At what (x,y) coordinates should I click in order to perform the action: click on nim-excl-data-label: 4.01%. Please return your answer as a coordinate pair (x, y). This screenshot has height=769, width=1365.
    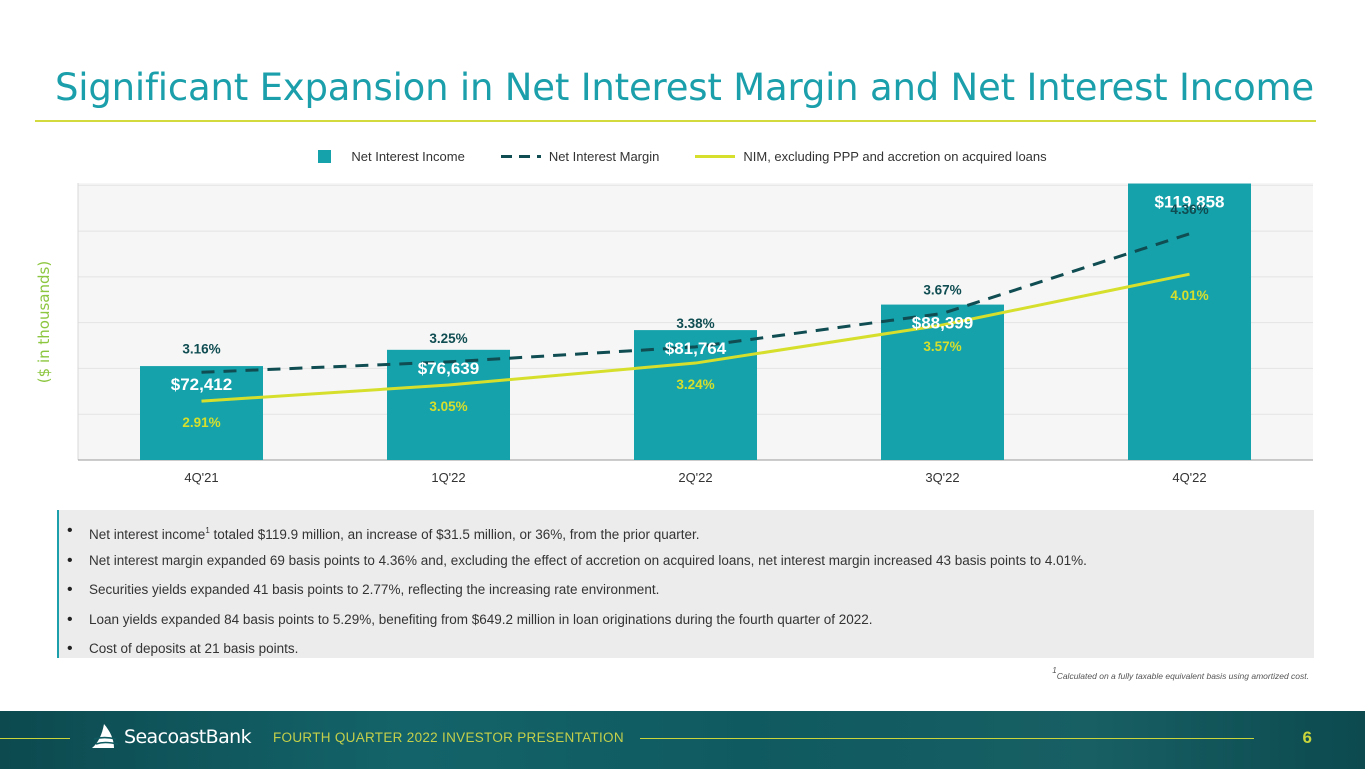
    Looking at the image, I should click on (1189, 295).